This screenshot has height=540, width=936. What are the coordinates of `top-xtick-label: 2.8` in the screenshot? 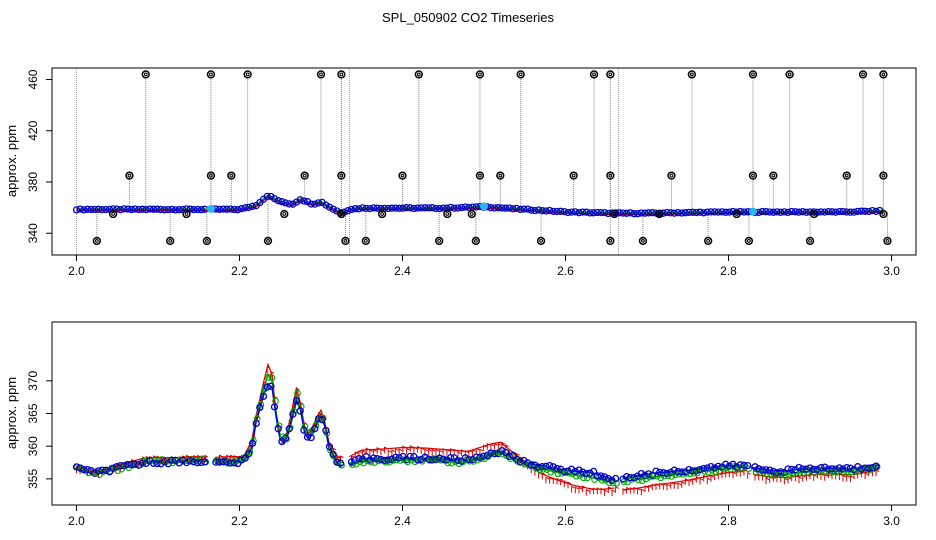 It's located at (728, 271).